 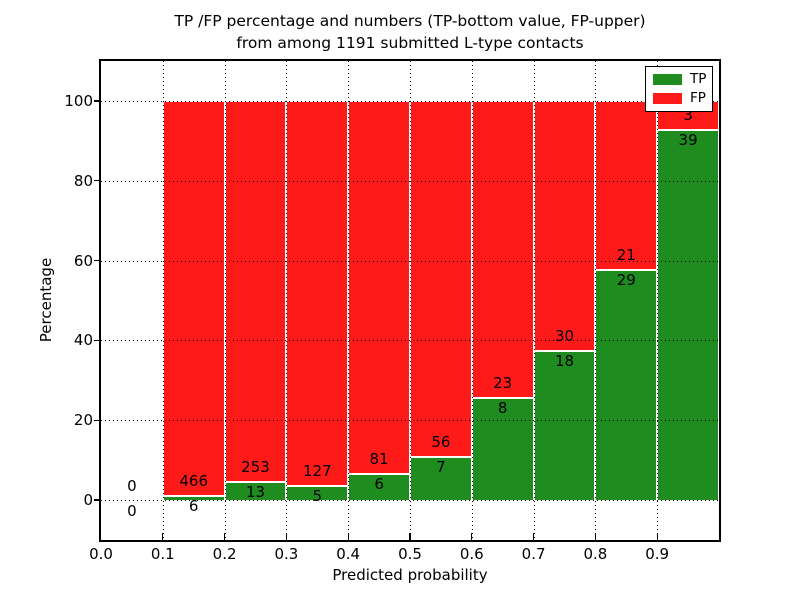 What do you see at coordinates (688, 115) in the screenshot?
I see `fp-count-label: 3` at bounding box center [688, 115].